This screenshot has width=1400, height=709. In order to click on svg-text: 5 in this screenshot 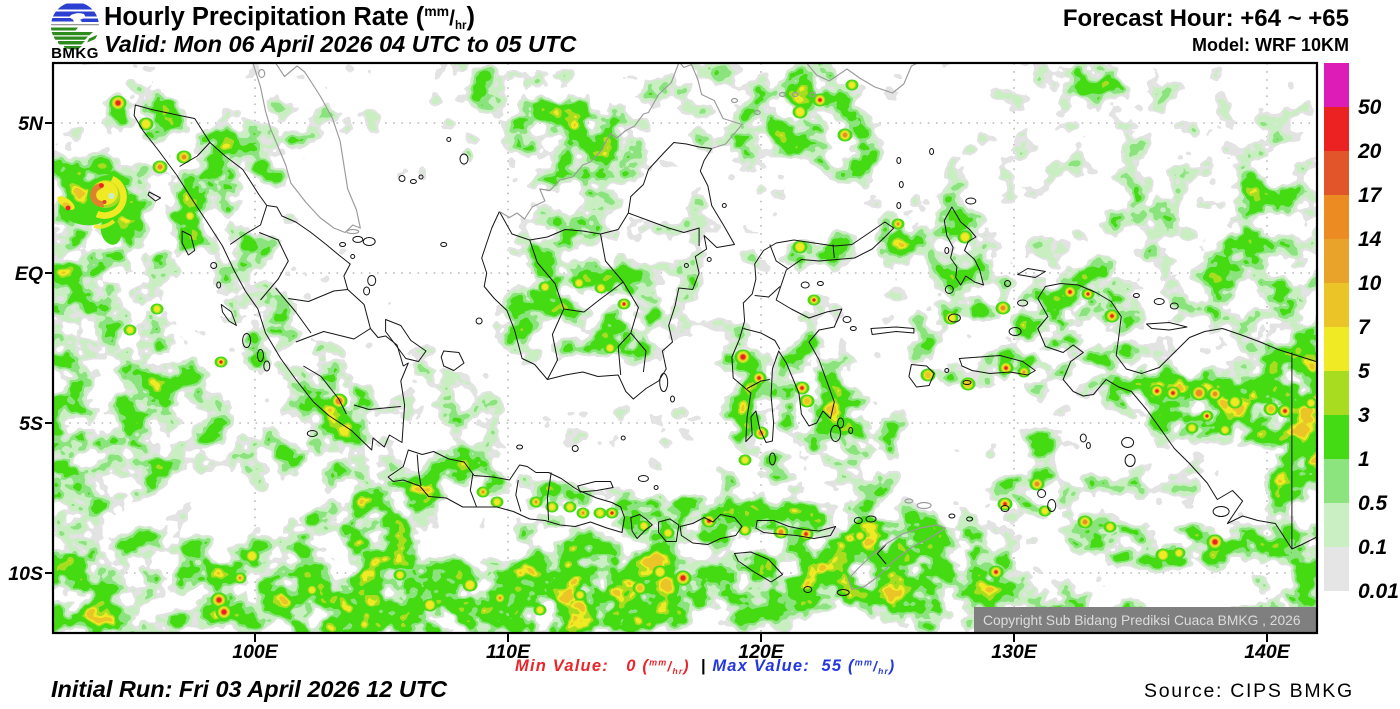, I will do `click(1364, 371)`.